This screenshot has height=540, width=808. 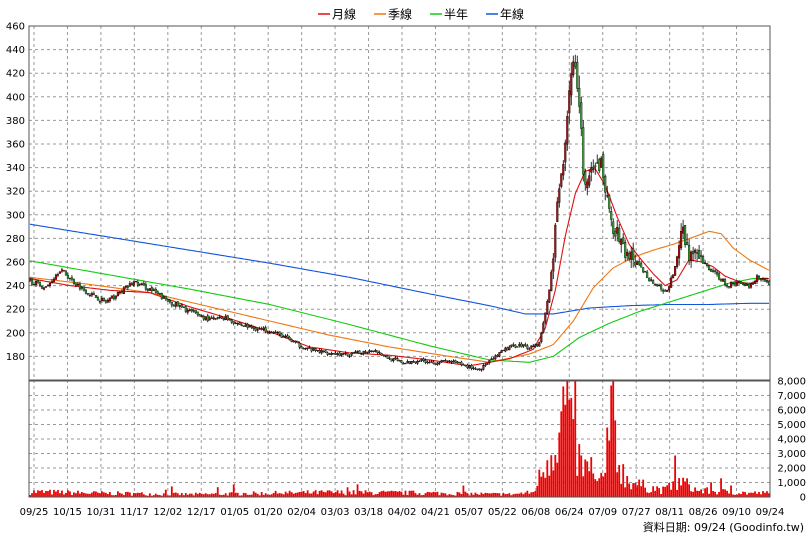 I want to click on legend-label: 半年, so click(x=456, y=15).